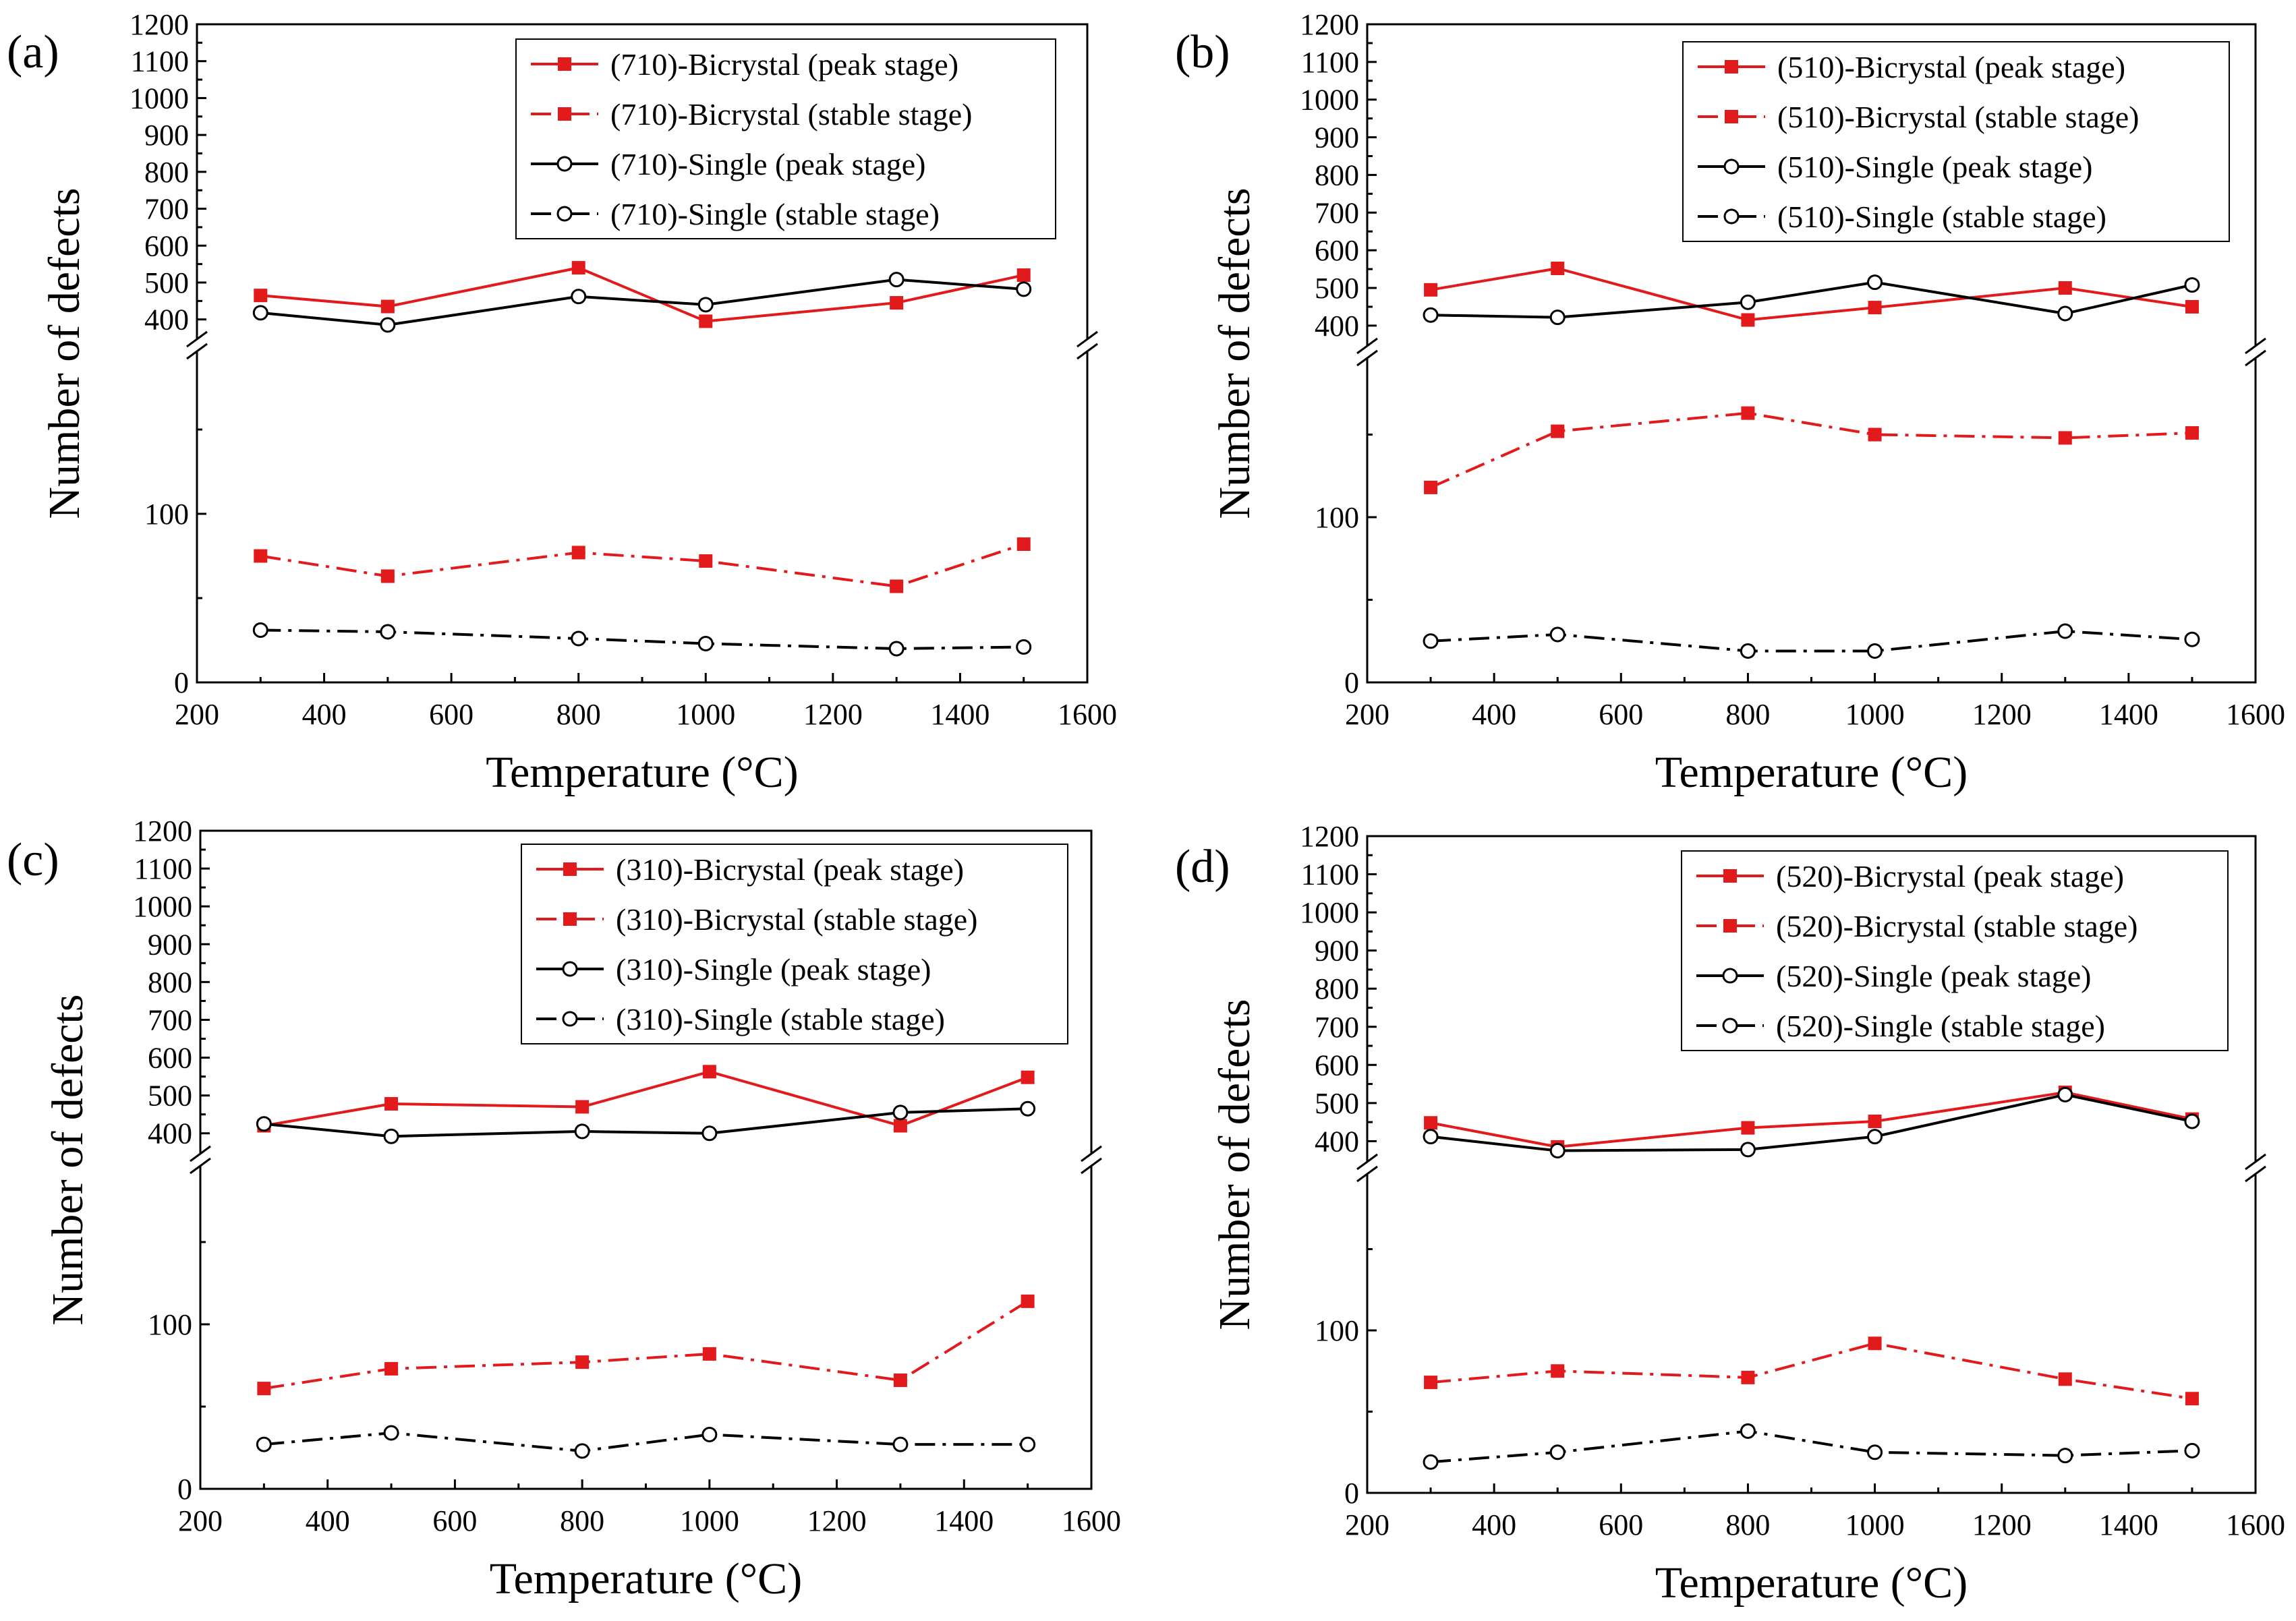 Image resolution: width=2296 pixels, height=1621 pixels. I want to click on panel-label: (c), so click(33, 860).